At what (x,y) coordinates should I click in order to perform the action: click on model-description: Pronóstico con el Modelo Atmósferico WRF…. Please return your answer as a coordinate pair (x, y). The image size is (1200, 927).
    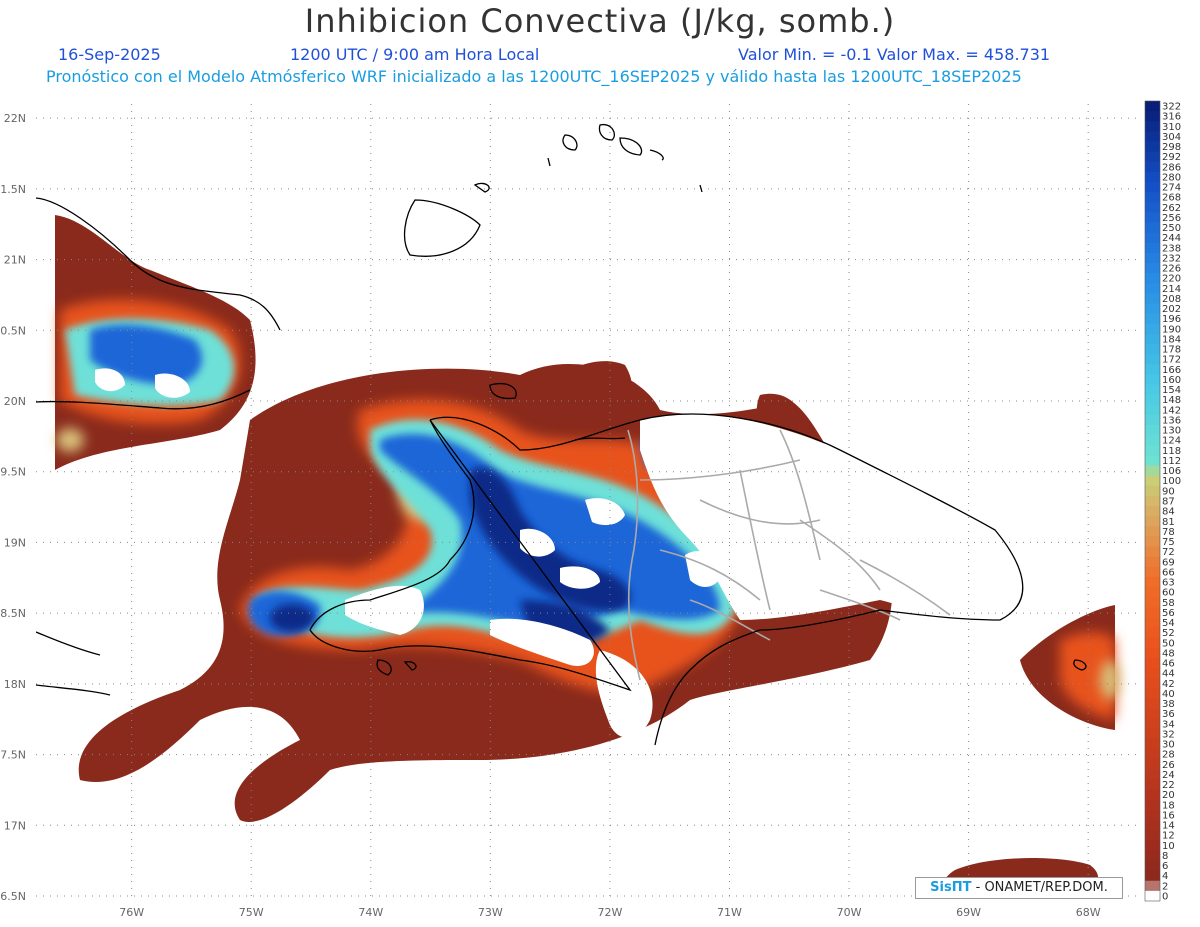
    Looking at the image, I should click on (534, 76).